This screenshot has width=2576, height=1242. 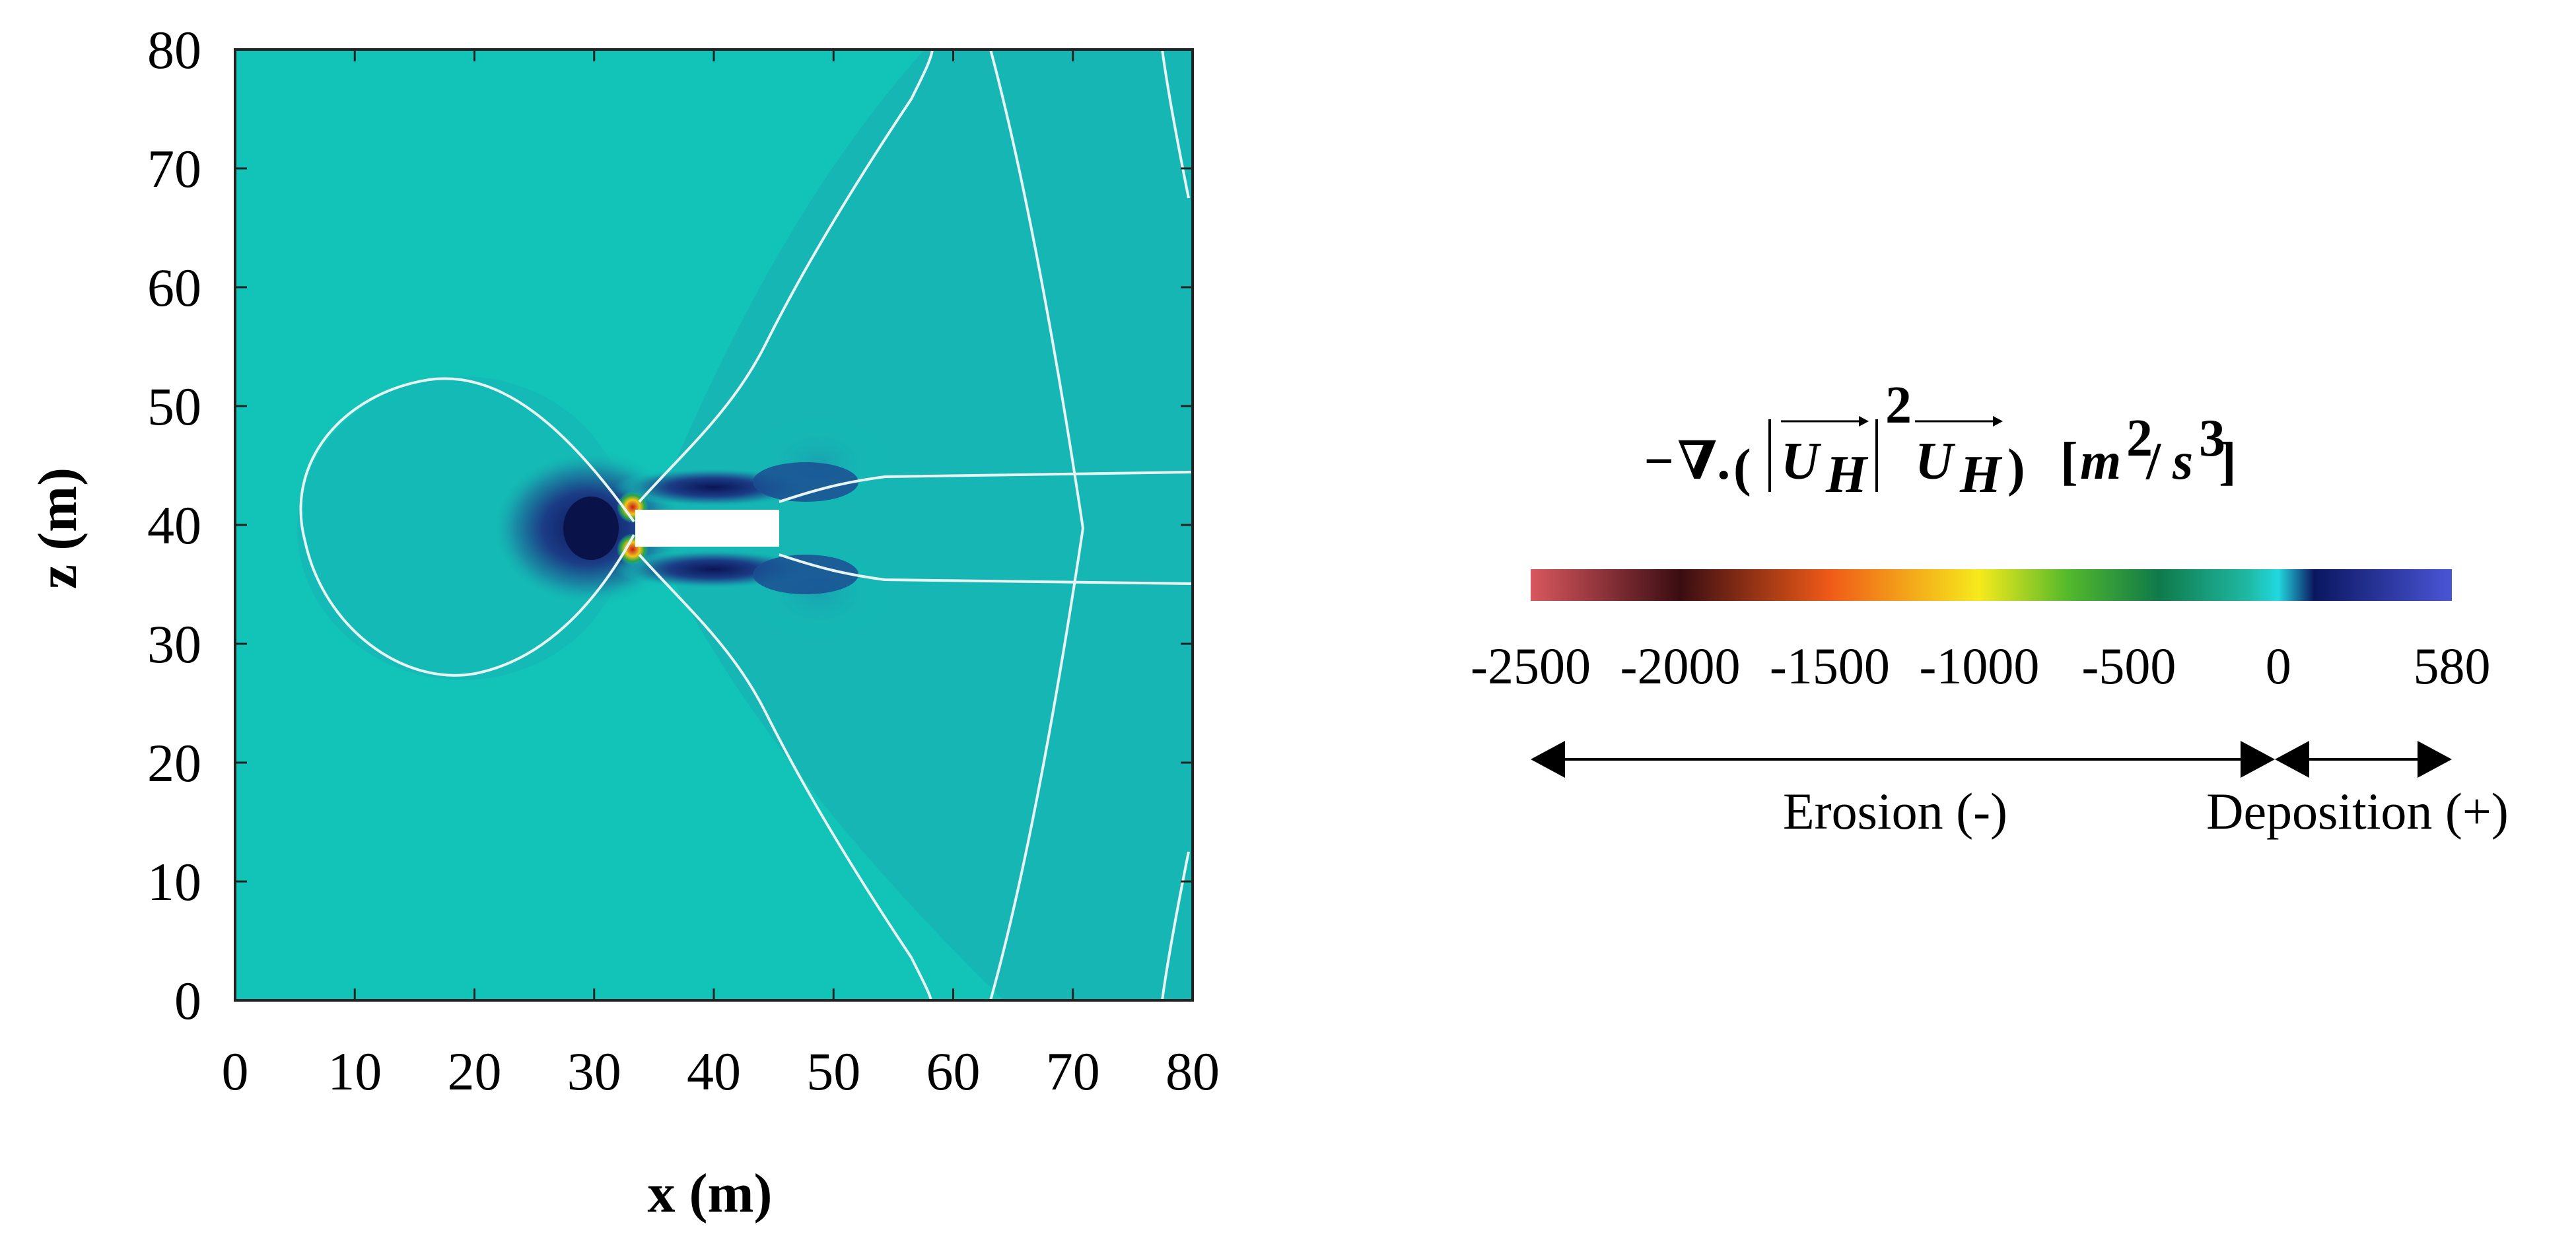 I want to click on y-axis-label: z (m), so click(x=58, y=528).